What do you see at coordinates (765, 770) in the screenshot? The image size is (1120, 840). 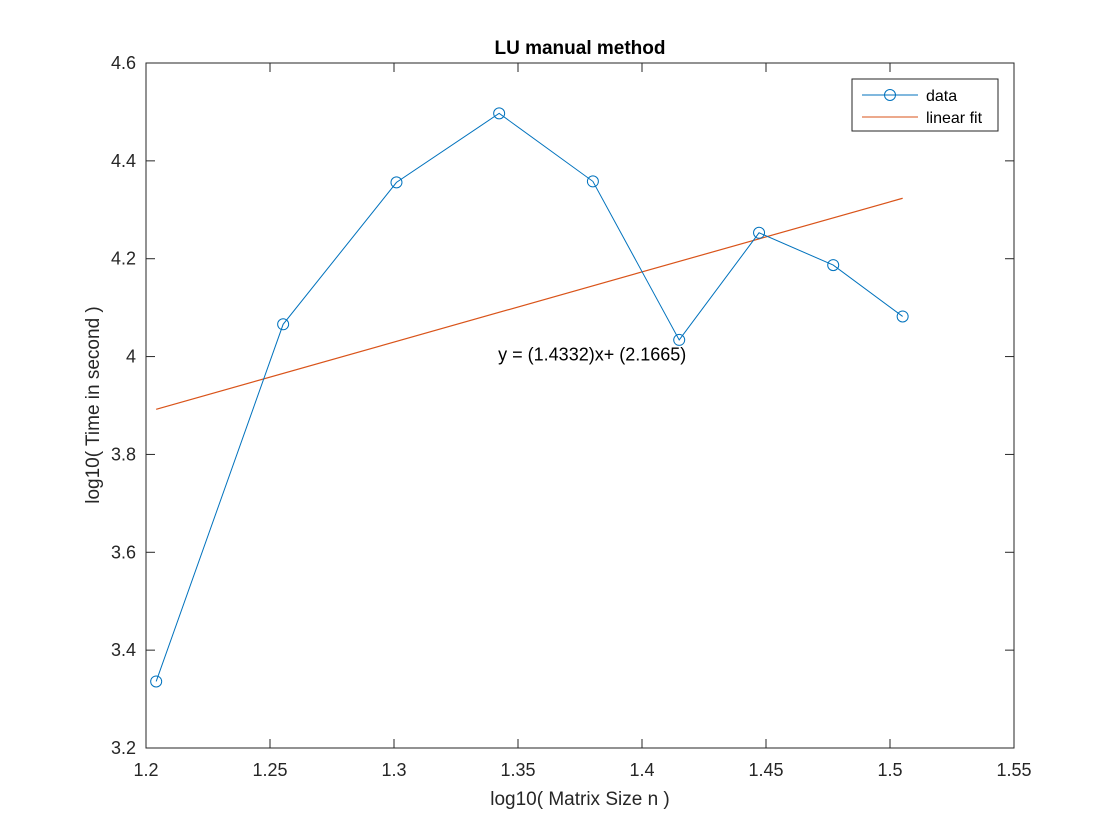 I see `x-tick-label: 1.45` at bounding box center [765, 770].